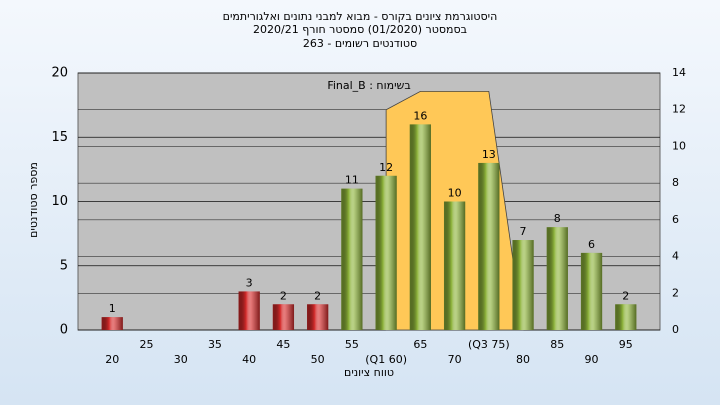 The width and height of the screenshot is (720, 405). I want to click on x-tick-label: 35, so click(215, 344).